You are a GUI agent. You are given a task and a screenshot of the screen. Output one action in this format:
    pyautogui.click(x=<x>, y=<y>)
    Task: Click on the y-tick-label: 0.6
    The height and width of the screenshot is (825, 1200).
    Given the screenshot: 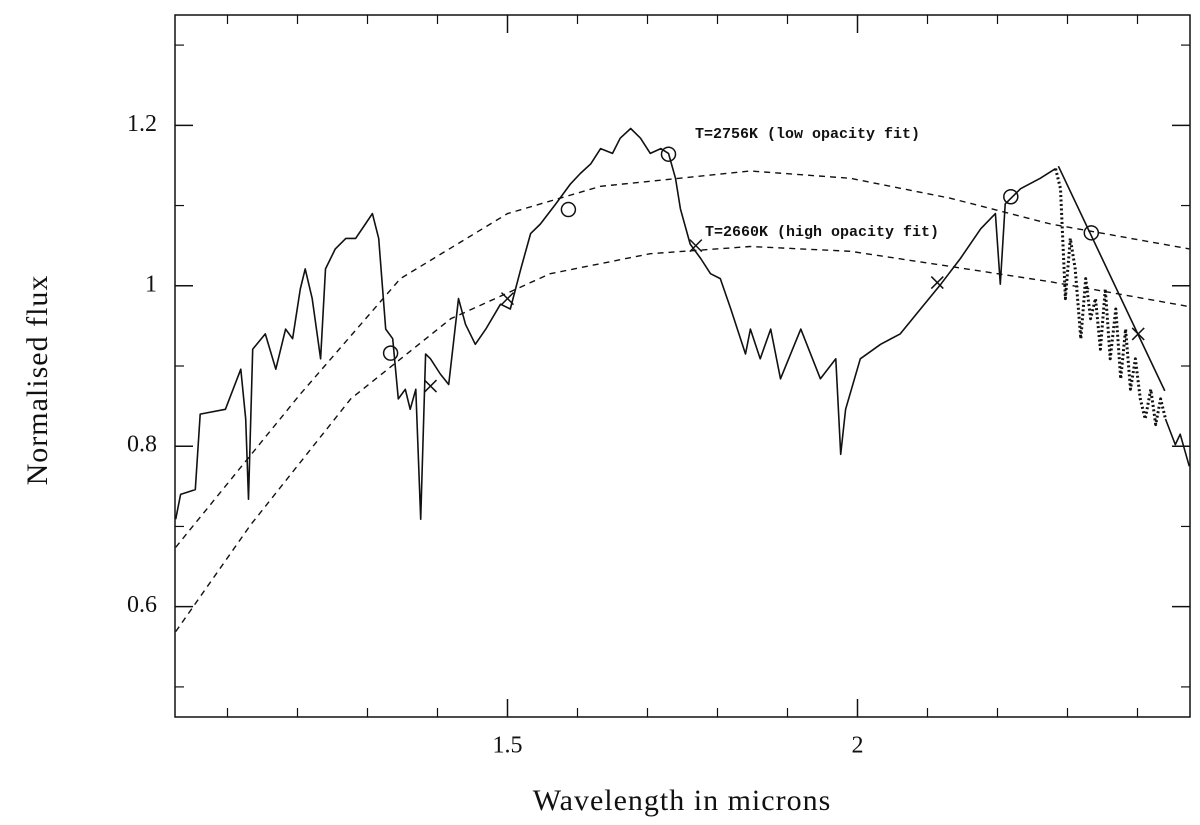 What is the action you would take?
    pyautogui.click(x=142, y=605)
    